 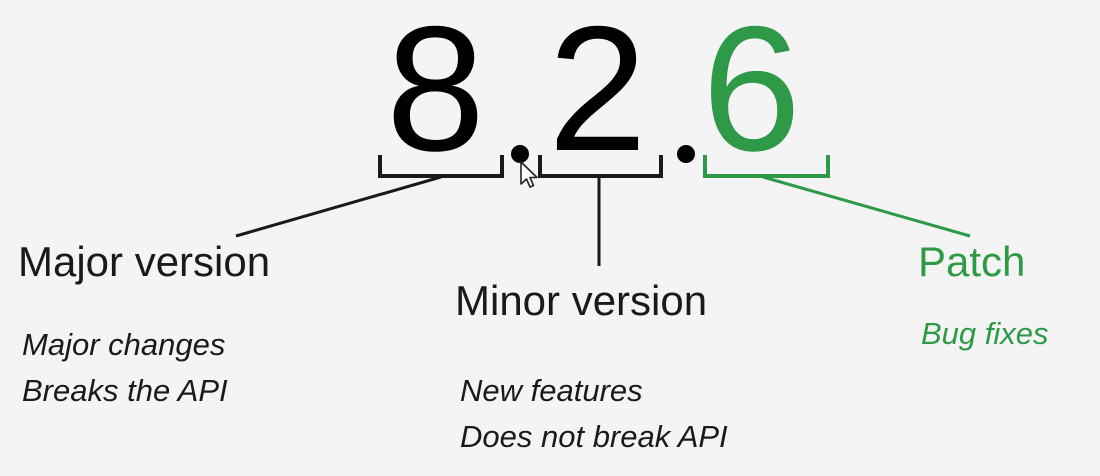 What do you see at coordinates (766, 166) in the screenshot?
I see `patch-bracket` at bounding box center [766, 166].